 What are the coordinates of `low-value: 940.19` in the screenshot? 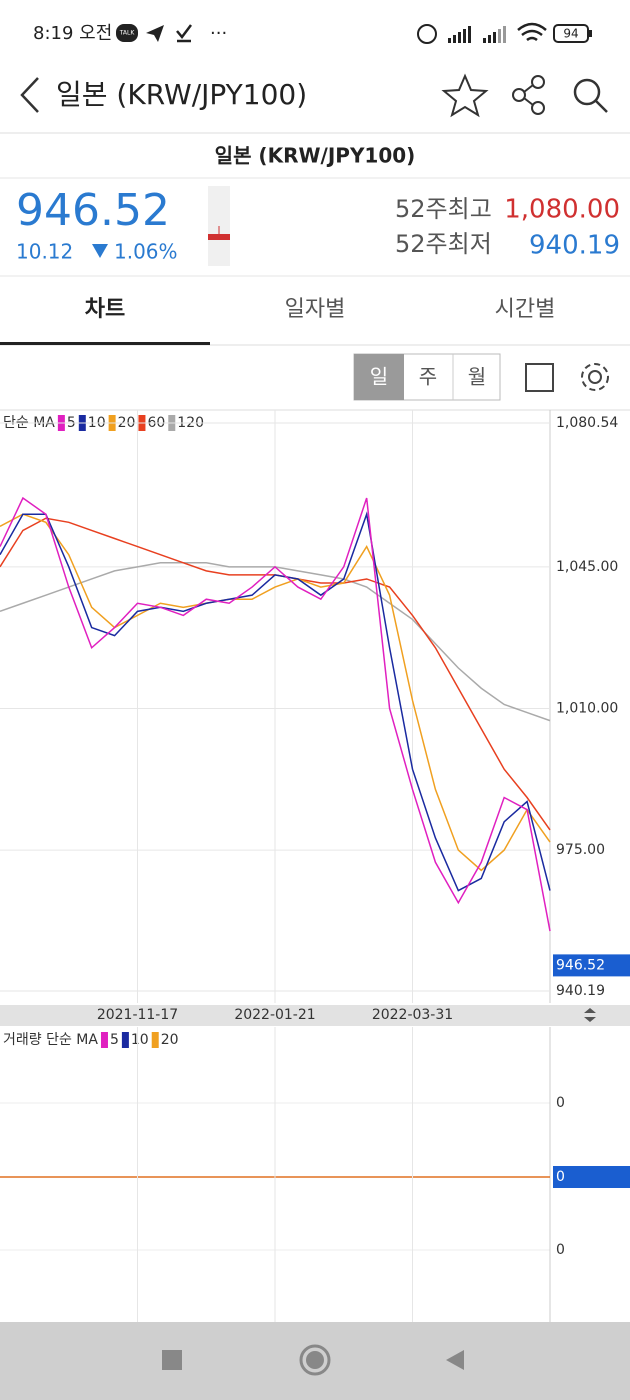 It's located at (574, 246).